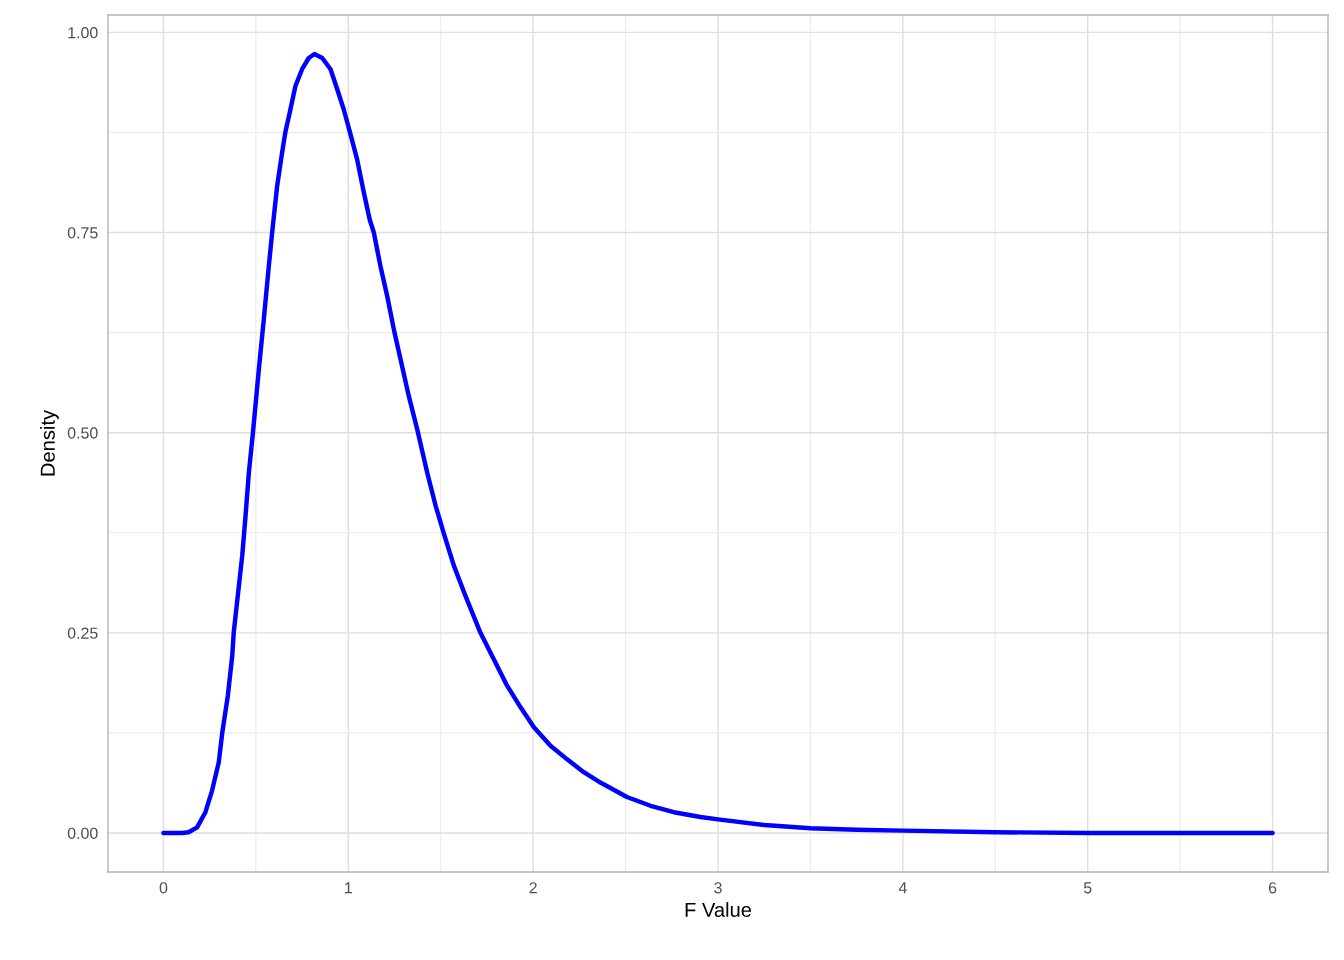  I want to click on y-tick-label: 0.50, so click(82, 433).